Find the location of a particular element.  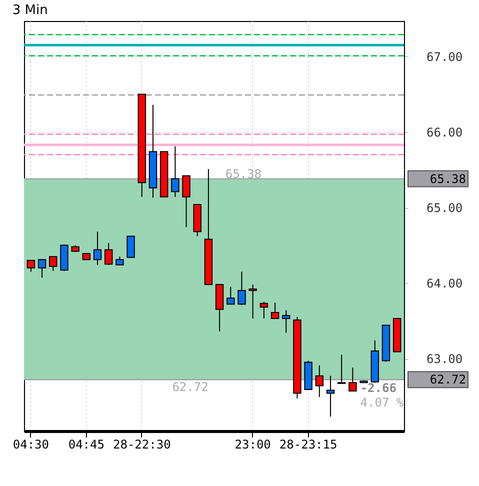

annotation: 62.72 is located at coordinates (190, 387).